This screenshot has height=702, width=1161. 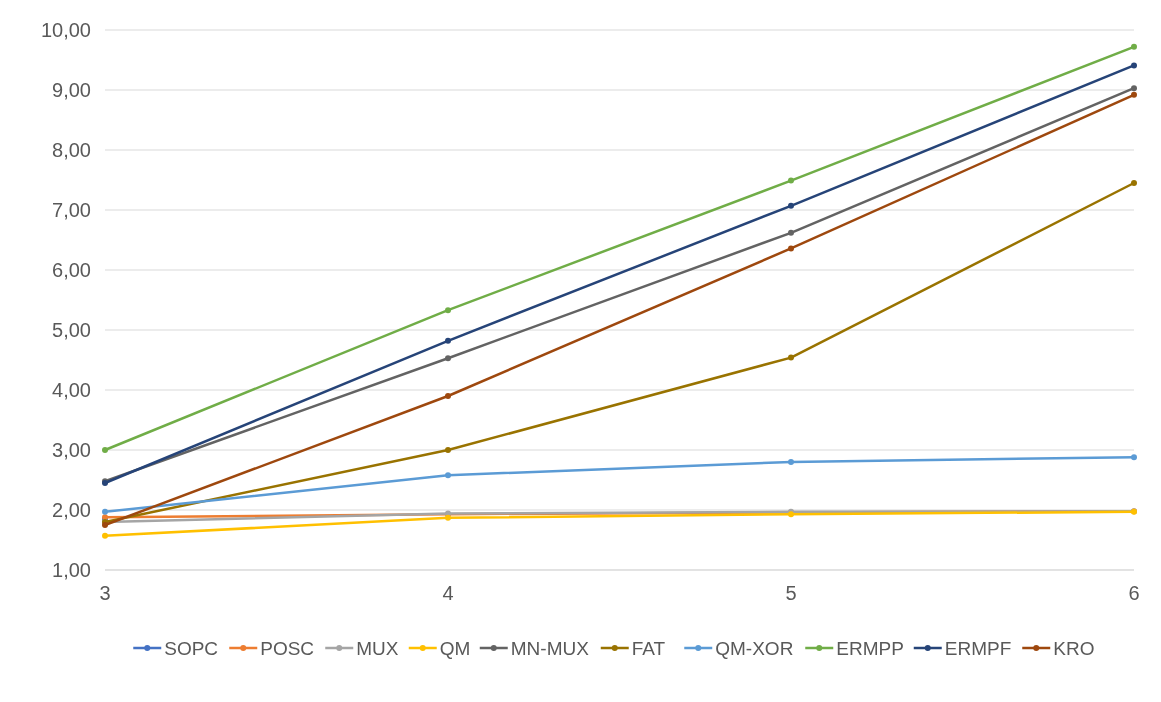 I want to click on legend-label: MN-MUX, so click(x=550, y=648).